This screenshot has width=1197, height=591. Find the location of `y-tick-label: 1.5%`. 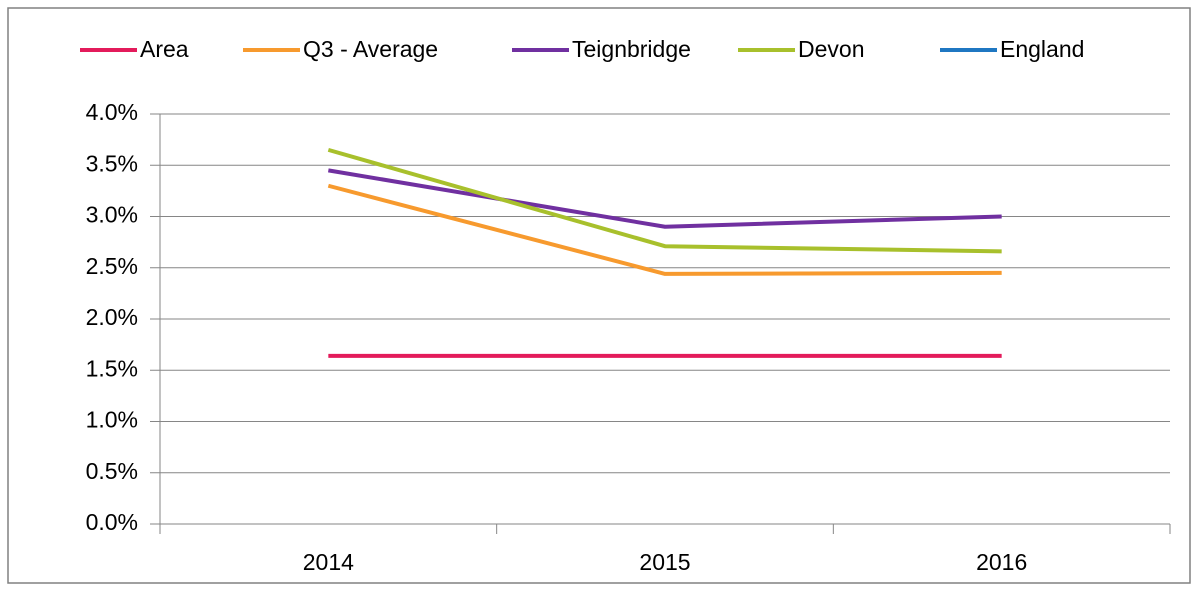

y-tick-label: 1.5% is located at coordinates (112, 368).